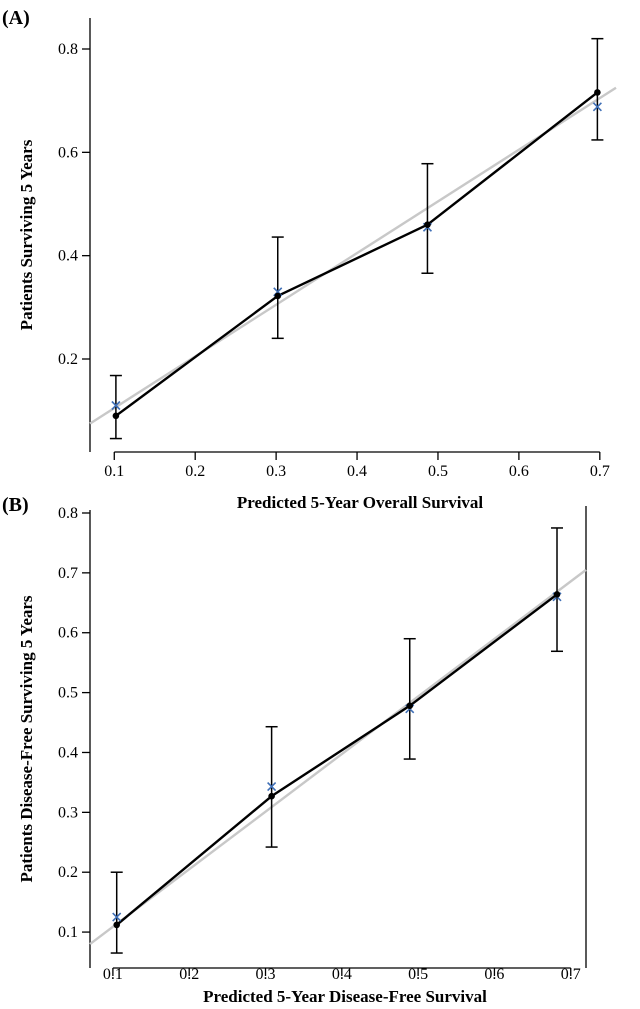 This screenshot has width=640, height=1009. Describe the element at coordinates (68, 932) in the screenshot. I see `y-tick-label: 0.1` at that location.